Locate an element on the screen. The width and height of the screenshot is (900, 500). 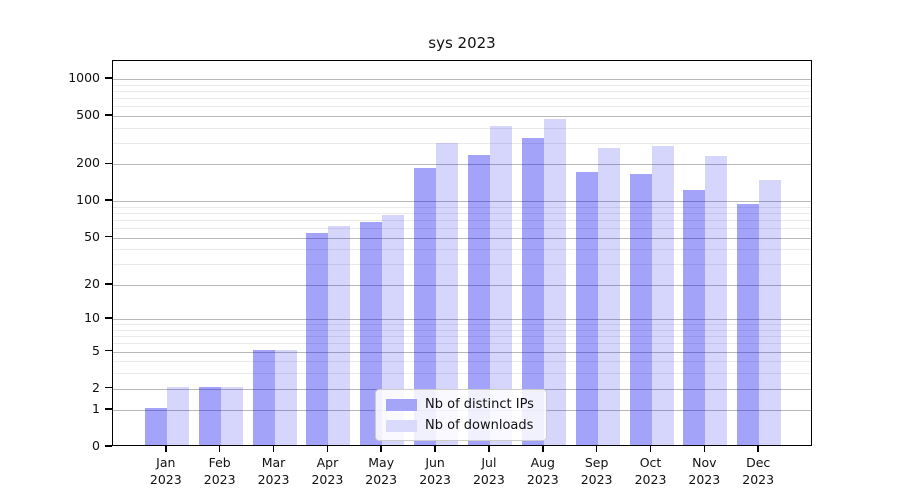
legend-label-distinct-ips: Nb of distinct IPs is located at coordinates (479, 404).